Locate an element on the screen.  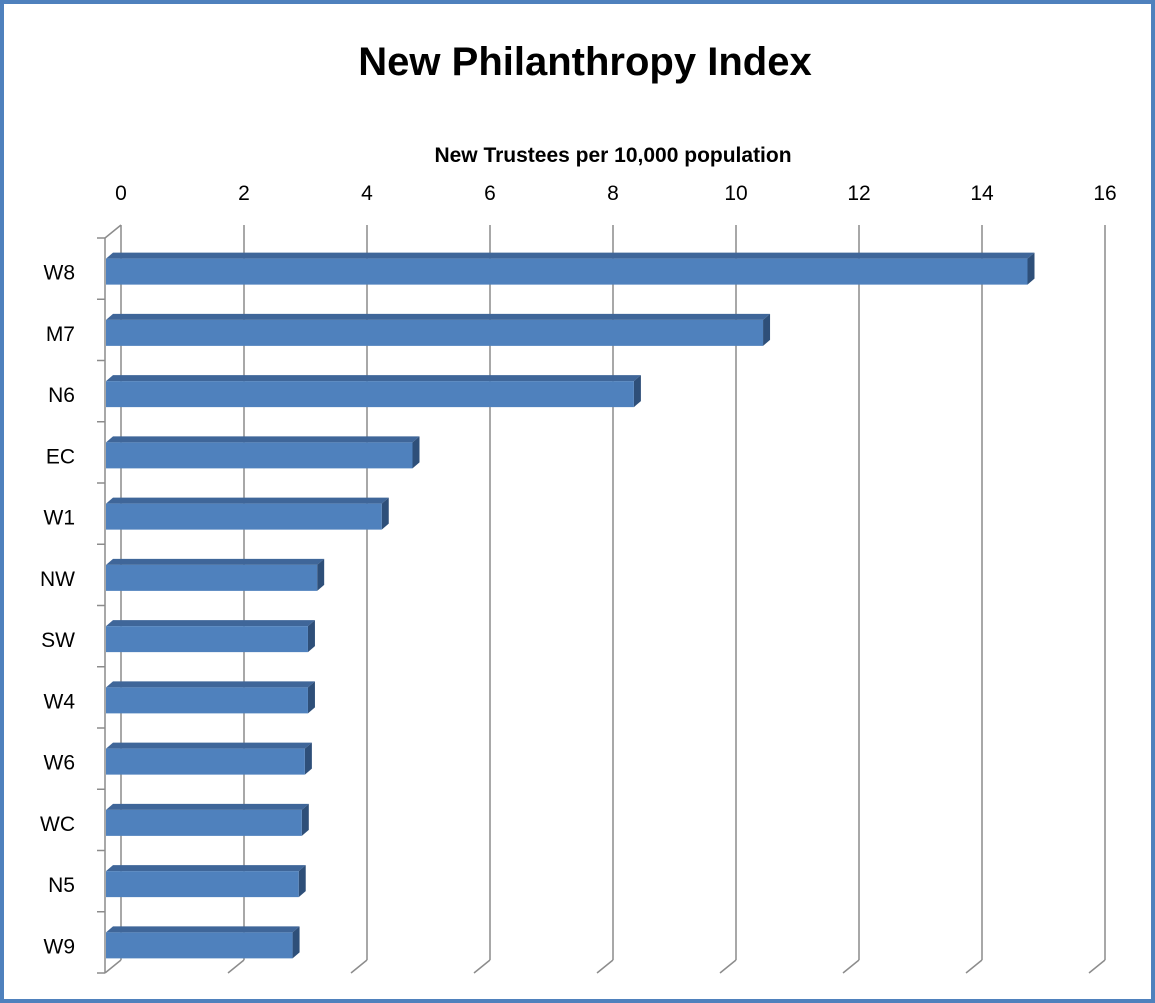
category-label: NW is located at coordinates (57, 579).